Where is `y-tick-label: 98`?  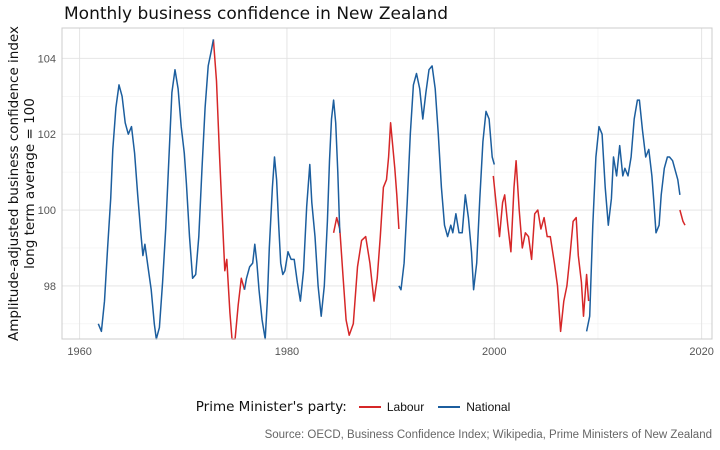 y-tick-label: 98 is located at coordinates (50, 287).